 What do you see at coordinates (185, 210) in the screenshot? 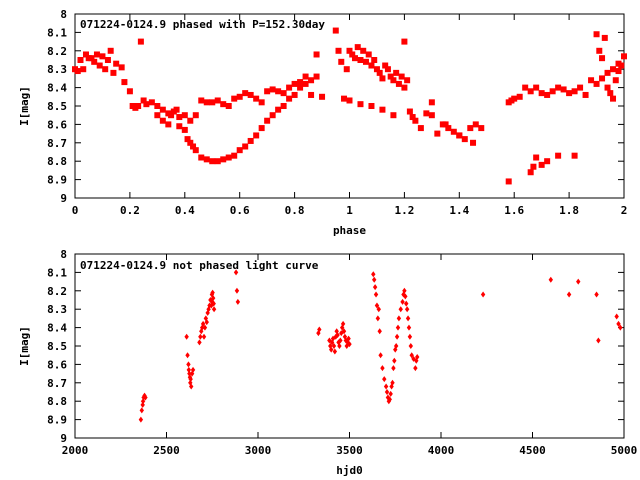
I see `x-tick-label: 0.4` at bounding box center [185, 210].